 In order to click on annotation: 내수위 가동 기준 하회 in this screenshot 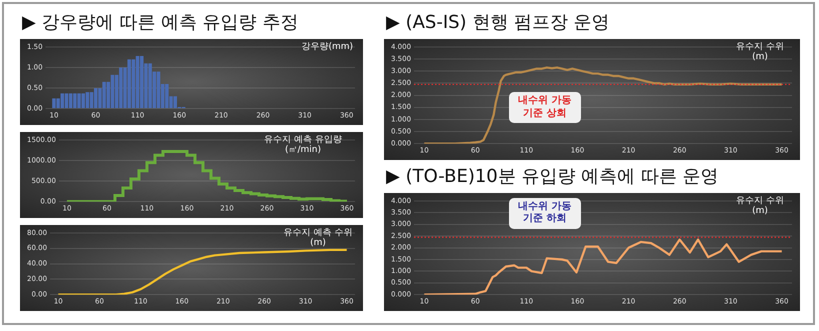, I will do `click(544, 213)`.